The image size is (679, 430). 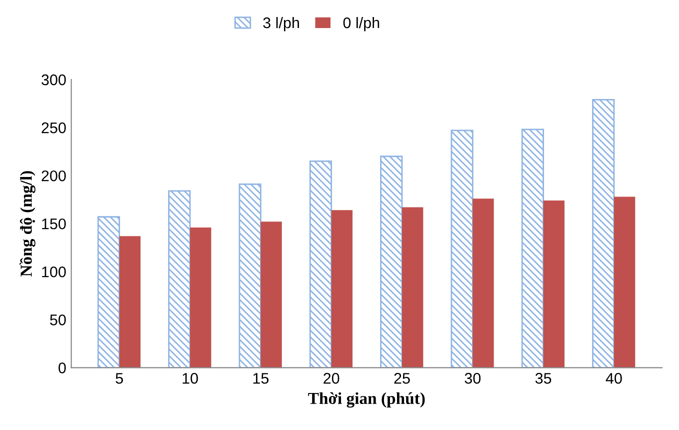 What do you see at coordinates (54, 176) in the screenshot?
I see `y-tick-label: 200` at bounding box center [54, 176].